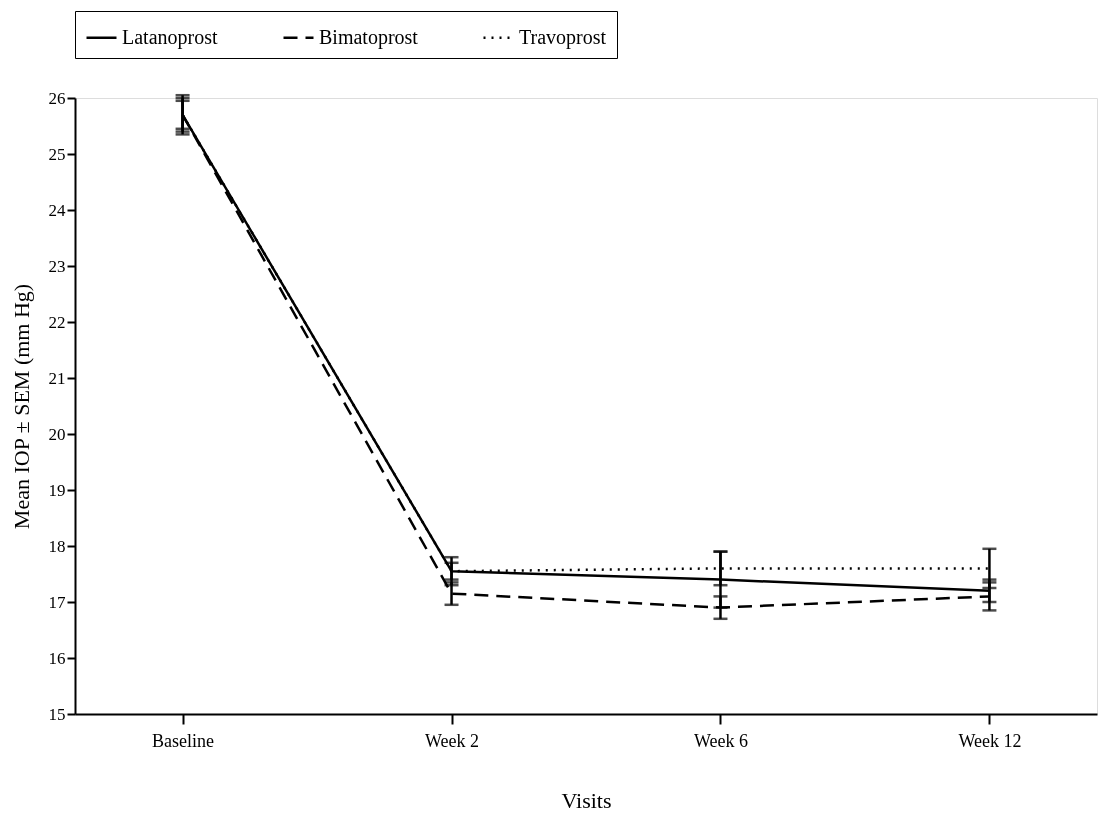 The image size is (1107, 821). I want to click on y-tick-label: 25, so click(57, 154).